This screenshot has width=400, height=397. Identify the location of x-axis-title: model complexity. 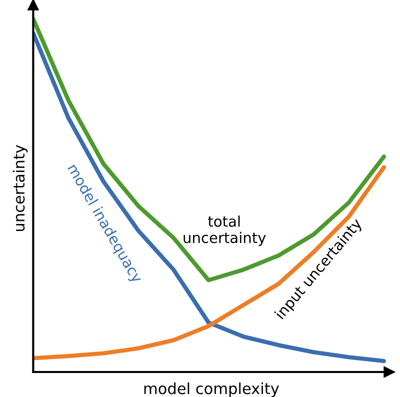
(211, 389).